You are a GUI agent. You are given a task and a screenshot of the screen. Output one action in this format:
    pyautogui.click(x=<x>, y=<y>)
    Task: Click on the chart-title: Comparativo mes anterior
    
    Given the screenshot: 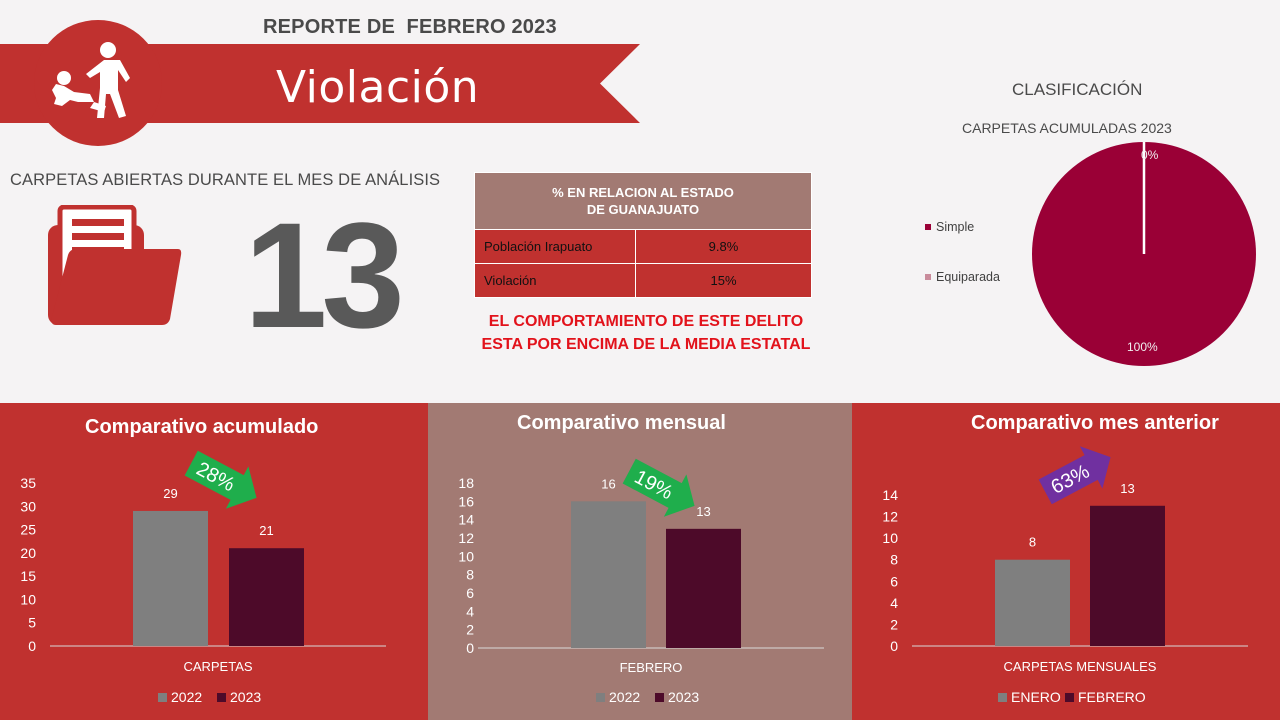 What is the action you would take?
    pyautogui.click(x=1095, y=423)
    